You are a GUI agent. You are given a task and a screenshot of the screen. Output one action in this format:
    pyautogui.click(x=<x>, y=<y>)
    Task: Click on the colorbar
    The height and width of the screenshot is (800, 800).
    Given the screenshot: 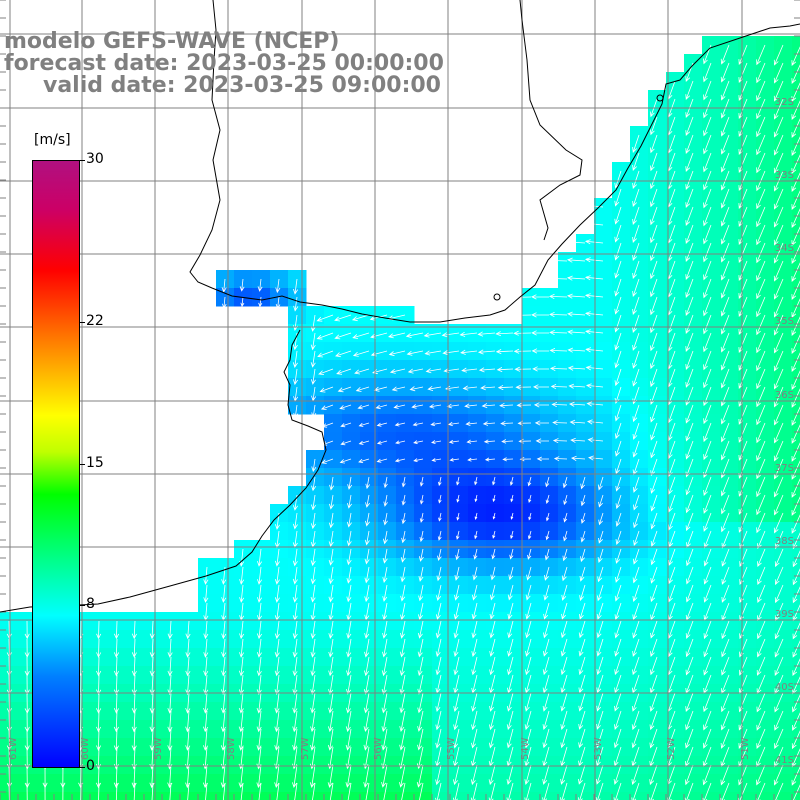 What is the action you would take?
    pyautogui.click(x=56, y=464)
    